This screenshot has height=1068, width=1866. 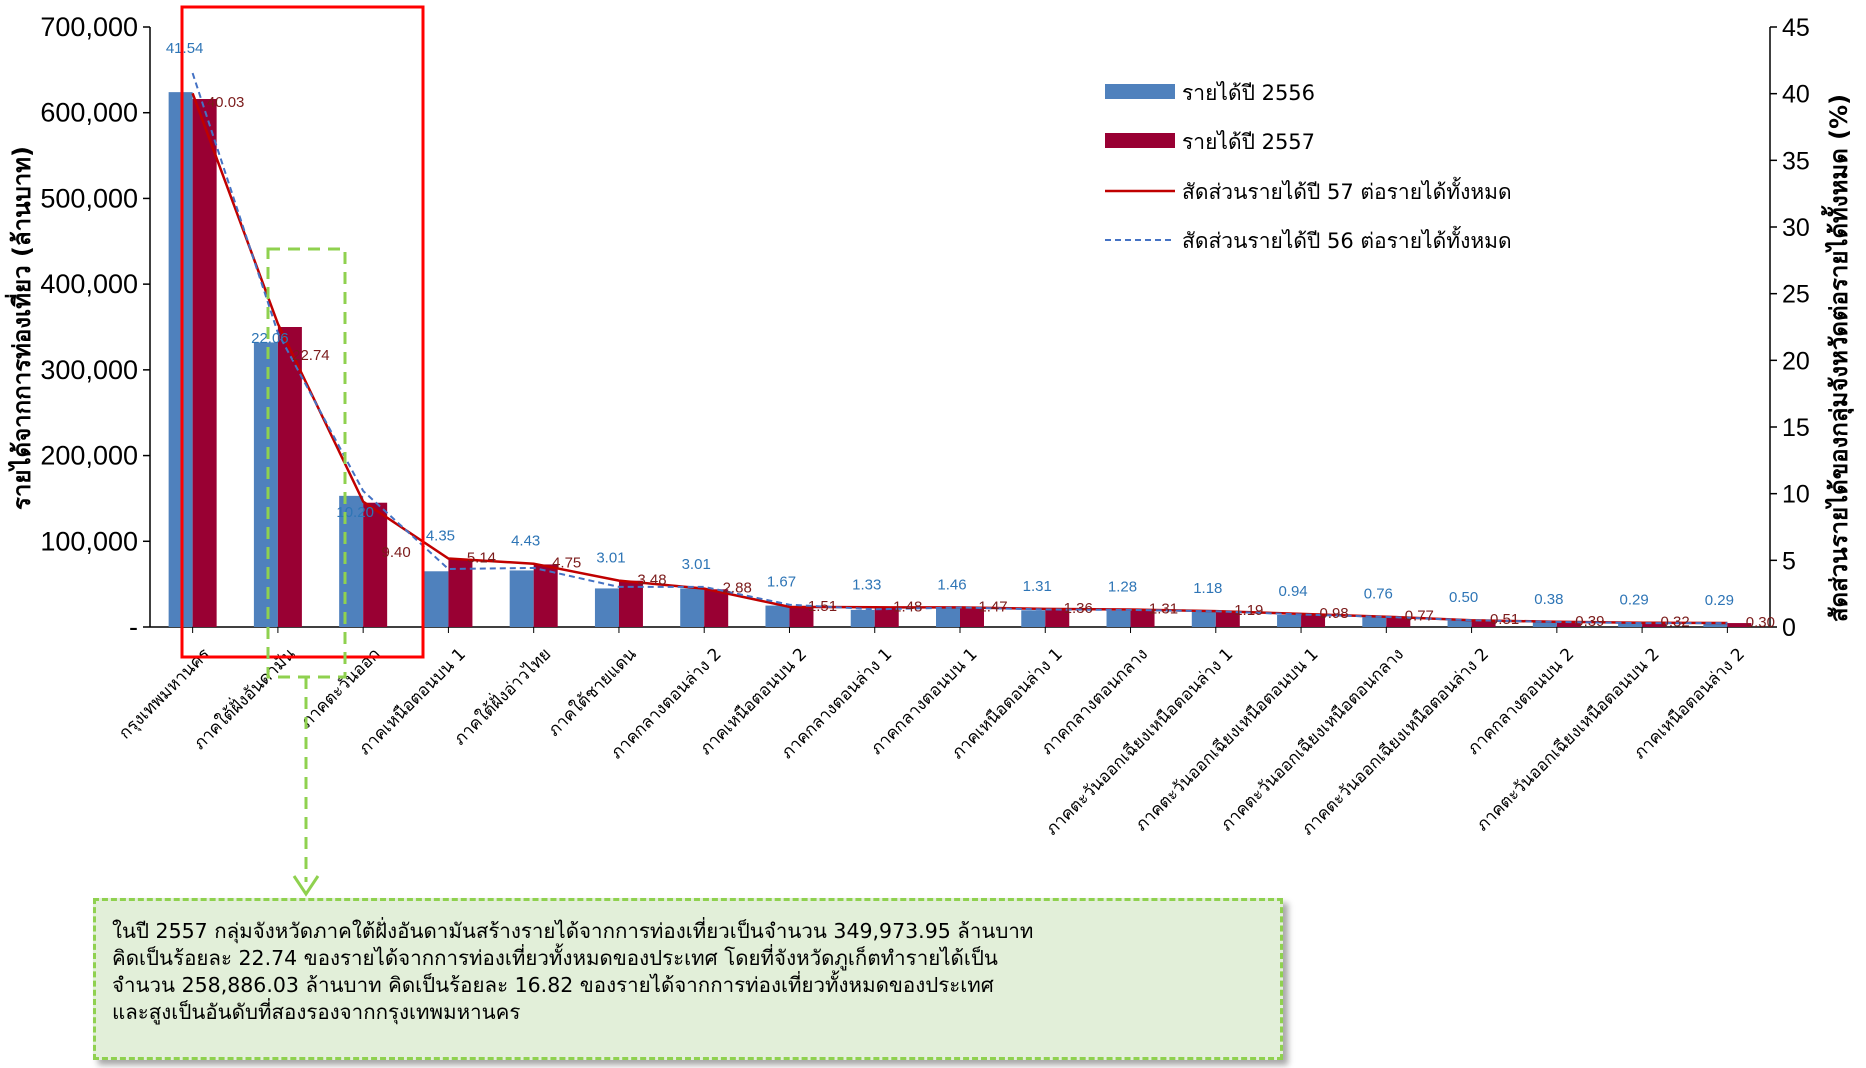 I want to click on y2-tick-label: 15, so click(x=1796, y=428).